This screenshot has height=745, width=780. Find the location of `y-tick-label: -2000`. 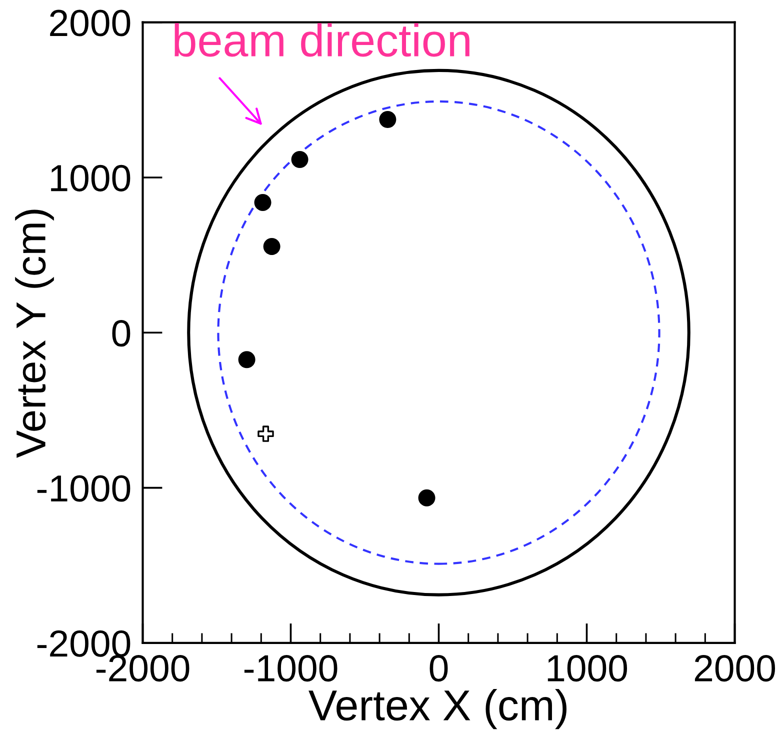

y-tick-label: -2000 is located at coordinates (83, 643).